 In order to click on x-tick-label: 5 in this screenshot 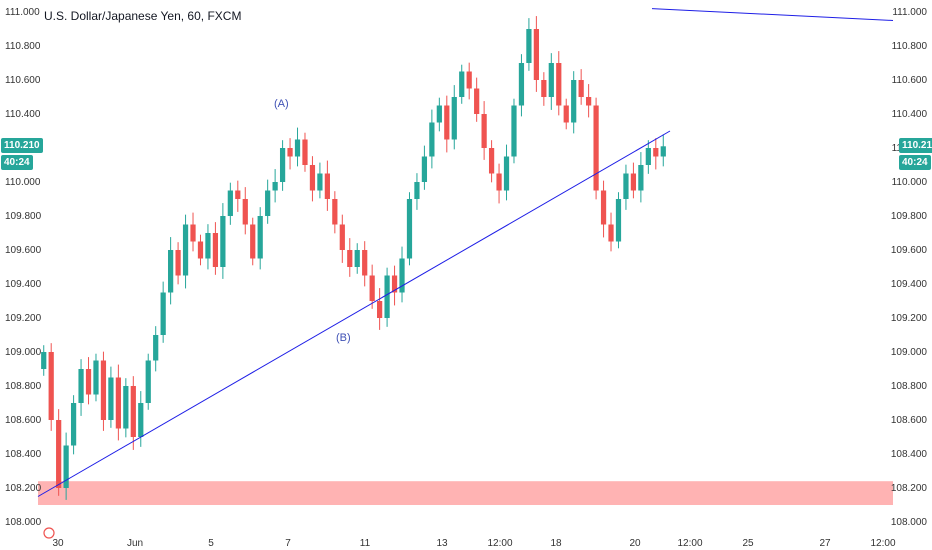, I will do `click(211, 543)`.